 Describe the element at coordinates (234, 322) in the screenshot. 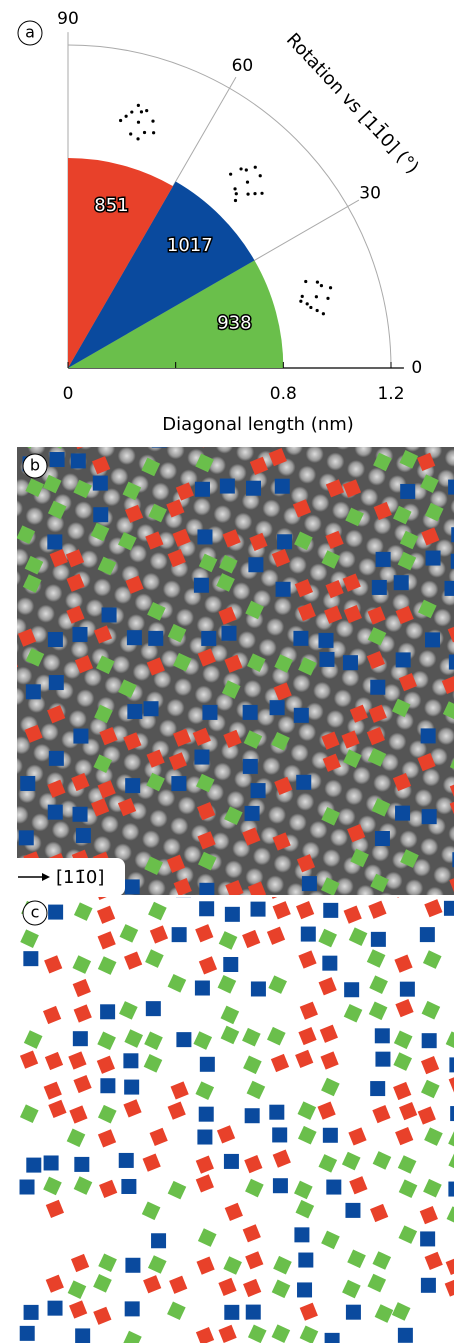

I see `sector-label: 938` at that location.